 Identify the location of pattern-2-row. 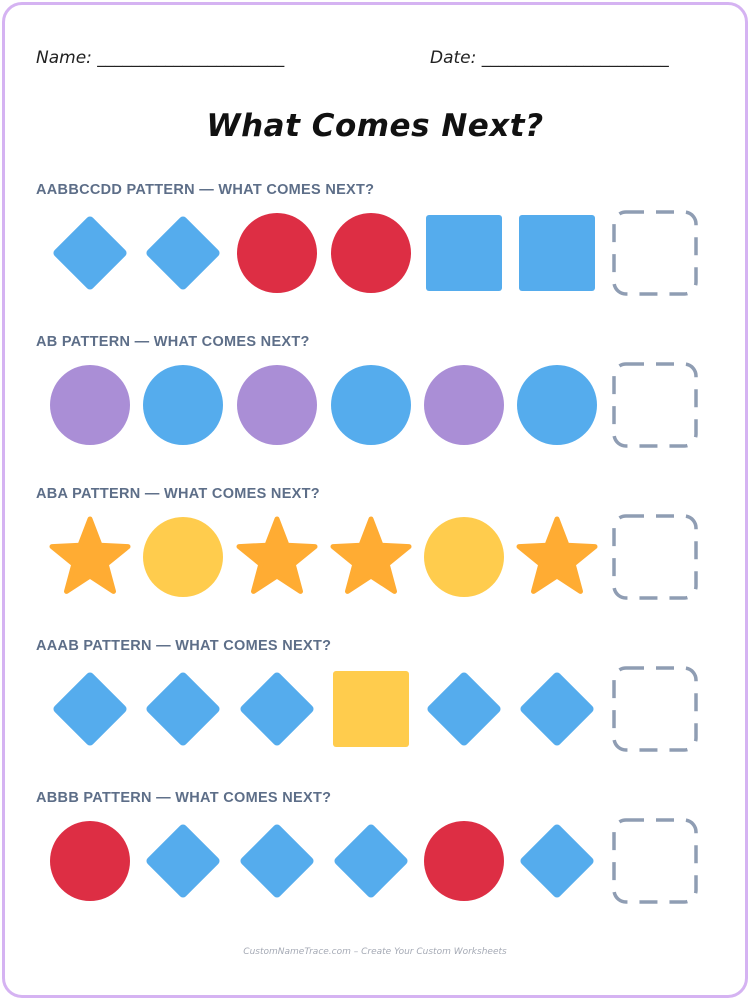
(374, 405).